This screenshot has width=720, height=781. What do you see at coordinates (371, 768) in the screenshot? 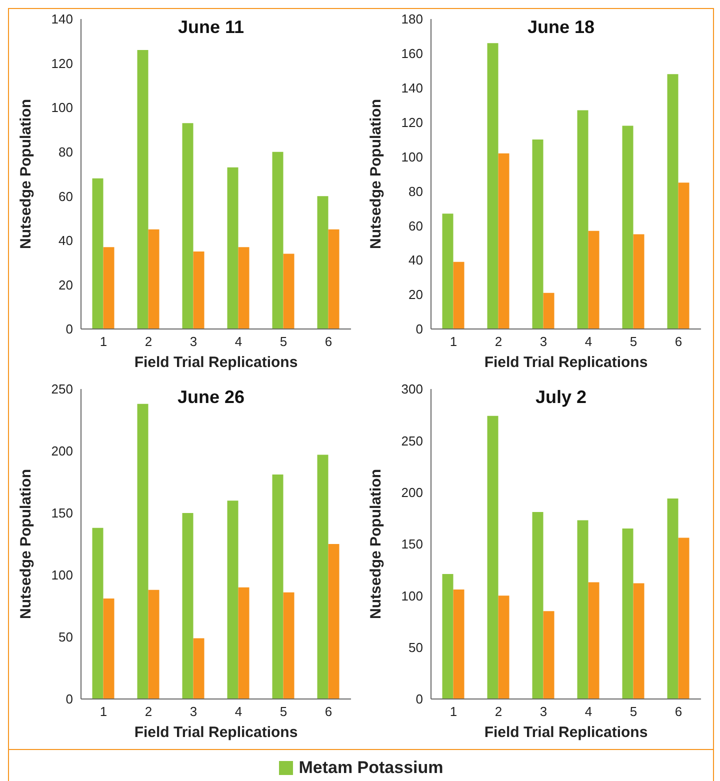
I see `legend-label: Metam Potassium` at bounding box center [371, 768].